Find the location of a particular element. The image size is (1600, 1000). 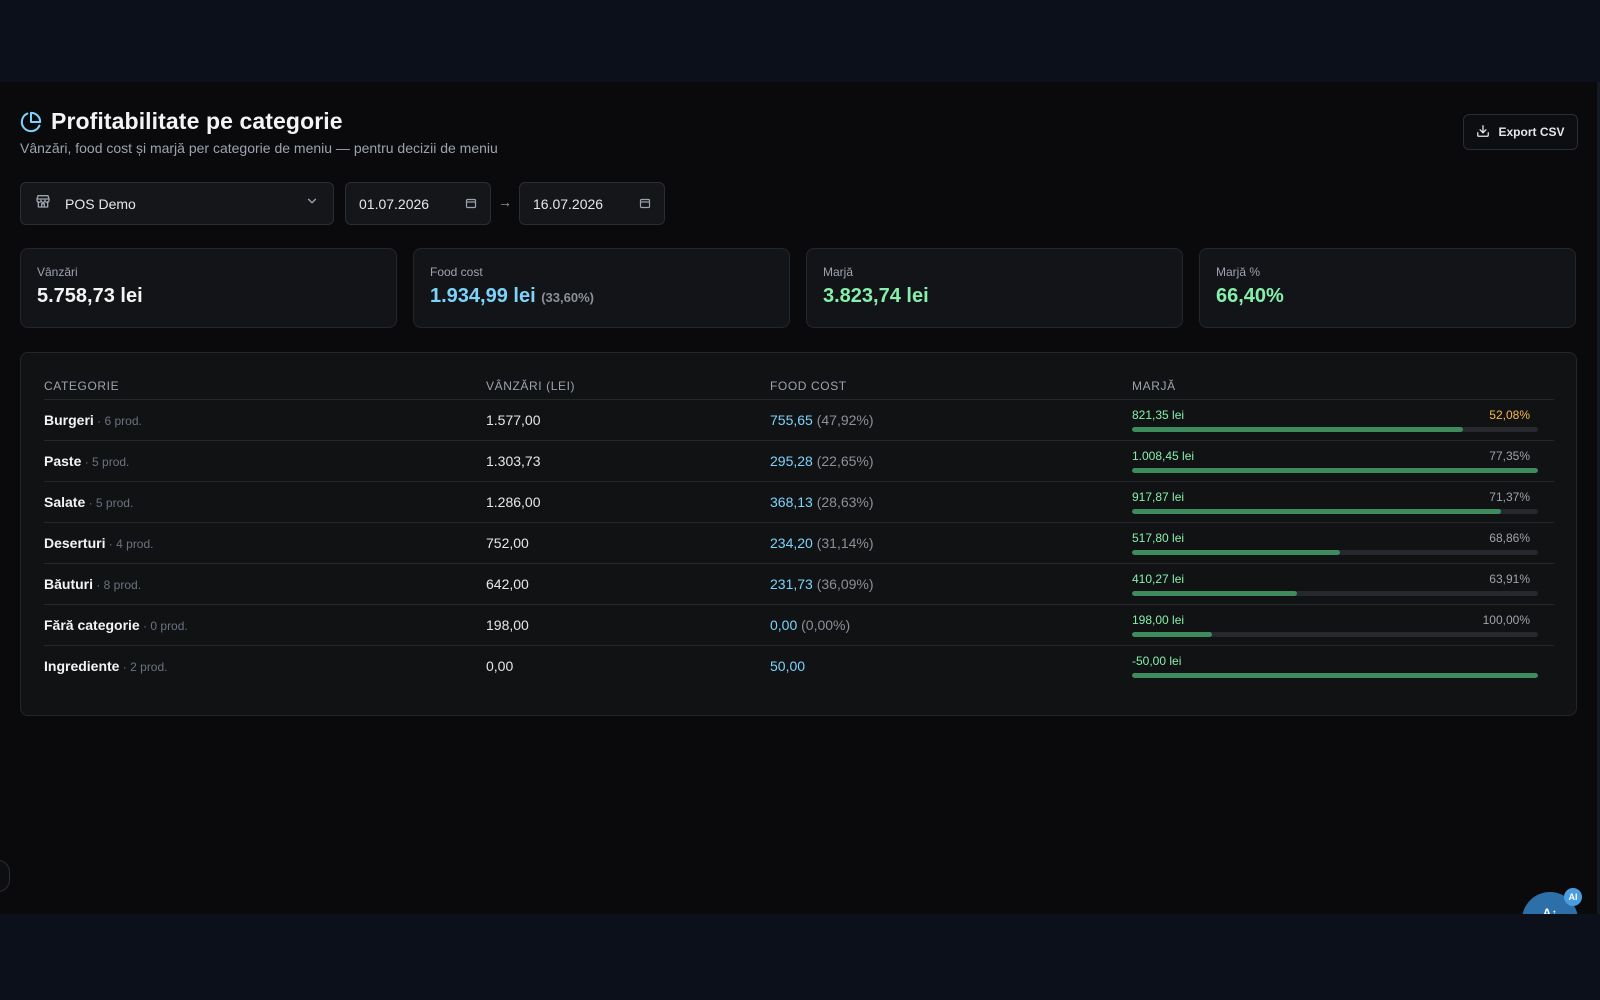

margin-value: 410,27 lei is located at coordinates (1158, 579).